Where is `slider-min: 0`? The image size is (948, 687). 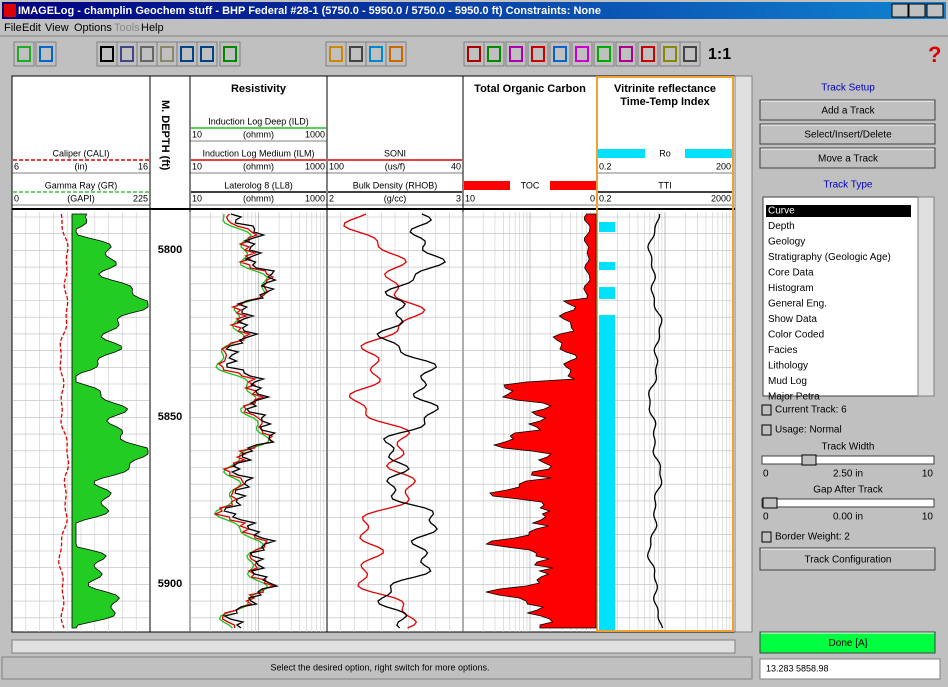 slider-min: 0 is located at coordinates (766, 474).